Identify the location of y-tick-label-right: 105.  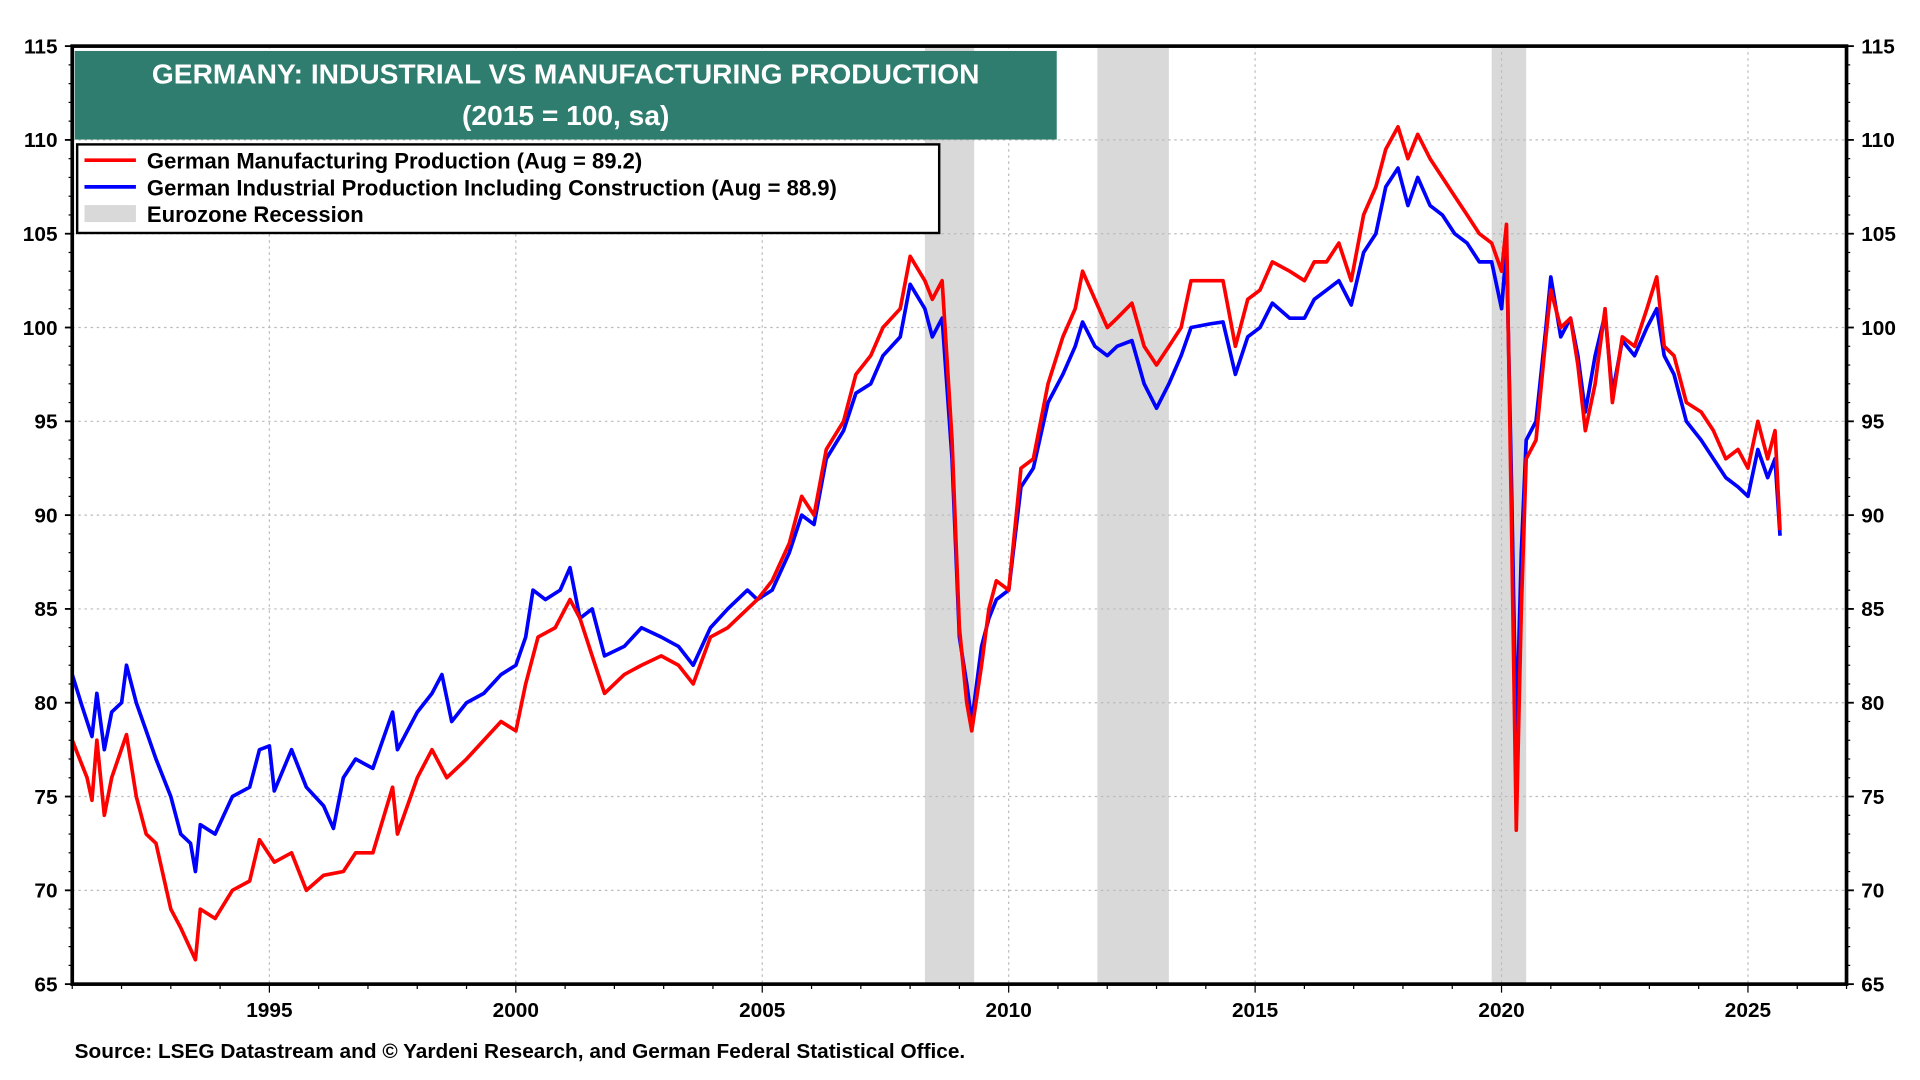
(1878, 234).